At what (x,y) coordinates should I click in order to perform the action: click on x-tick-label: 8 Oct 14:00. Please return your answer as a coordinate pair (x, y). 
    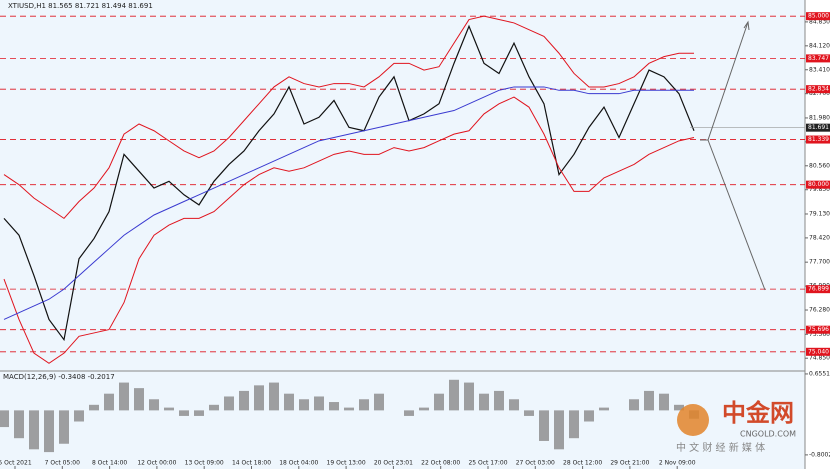
    Looking at the image, I should click on (109, 463).